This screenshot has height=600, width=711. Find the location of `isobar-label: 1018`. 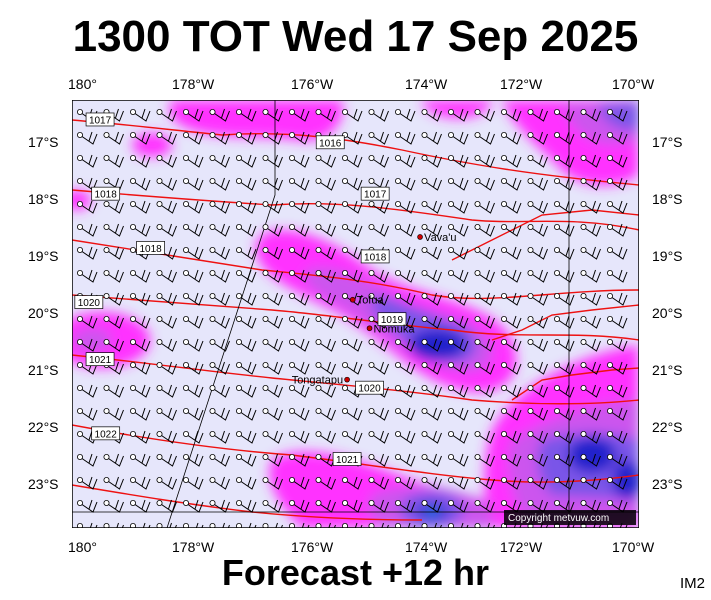

isobar-label: 1018 is located at coordinates (106, 193).